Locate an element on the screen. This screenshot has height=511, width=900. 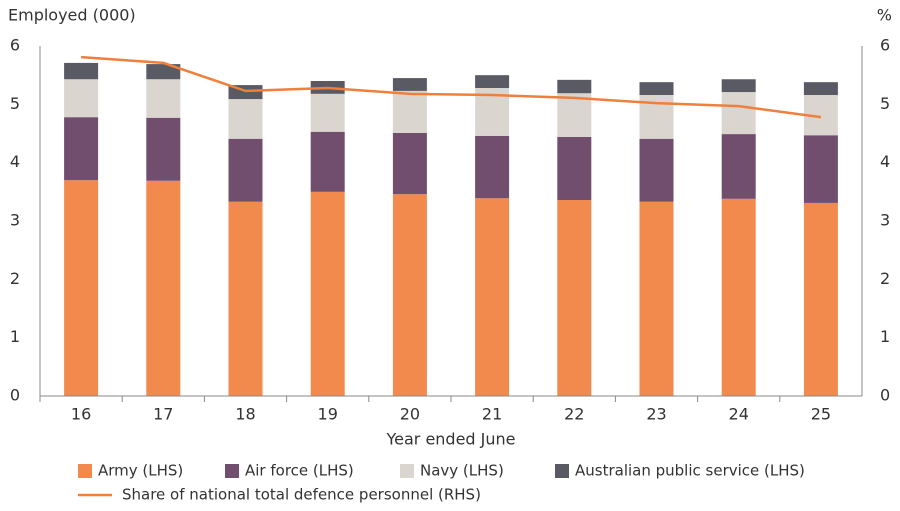
x-tick-label: 17 is located at coordinates (163, 414).